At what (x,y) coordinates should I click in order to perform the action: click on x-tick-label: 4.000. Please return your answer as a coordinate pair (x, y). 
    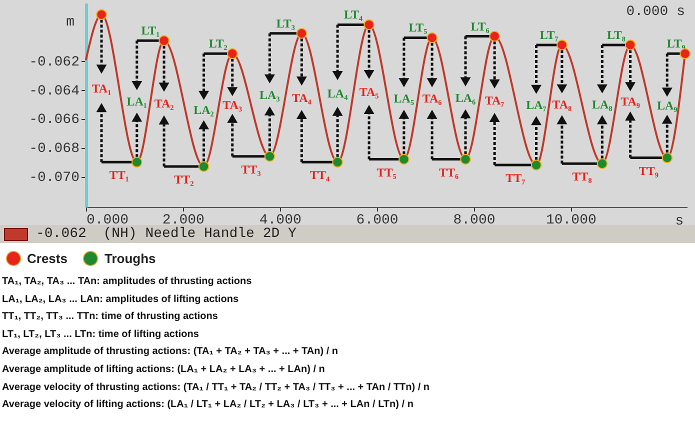
    Looking at the image, I should click on (280, 220).